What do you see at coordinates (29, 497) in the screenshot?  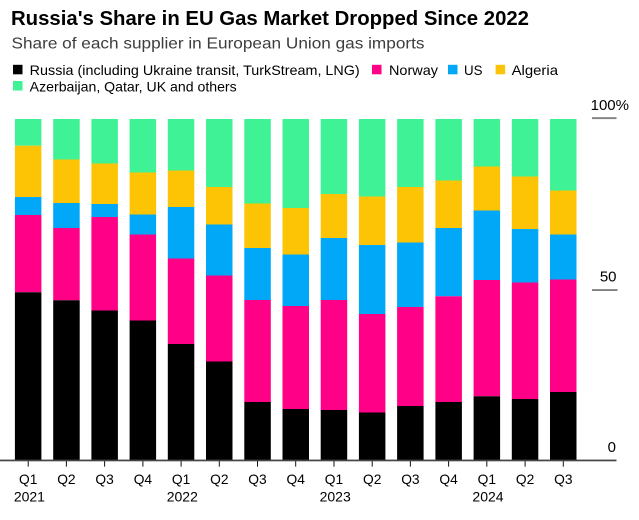 I see `svg-text: 2021` at bounding box center [29, 497].